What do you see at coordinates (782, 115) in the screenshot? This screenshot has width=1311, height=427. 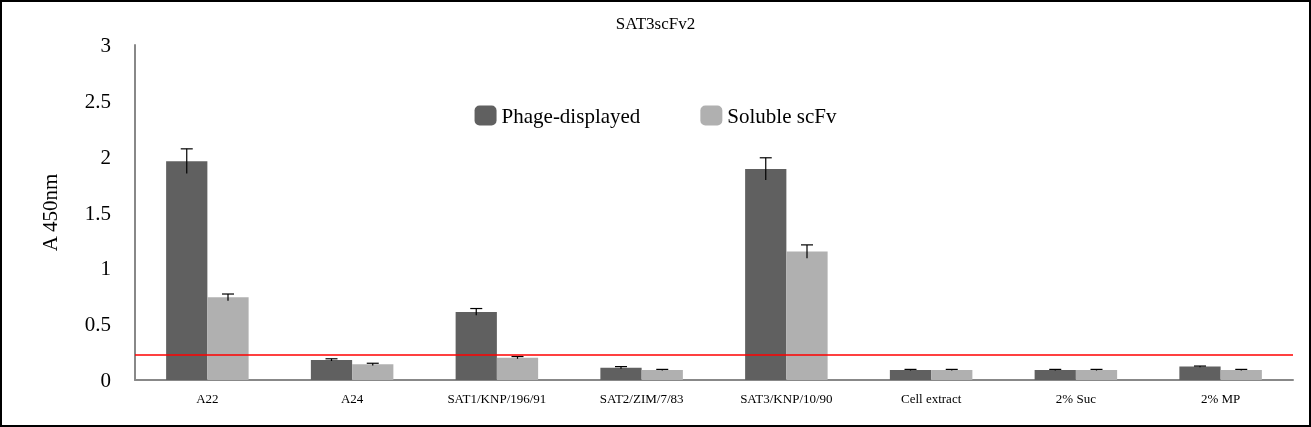 I see `legend-label: Soluble scFv` at bounding box center [782, 115].